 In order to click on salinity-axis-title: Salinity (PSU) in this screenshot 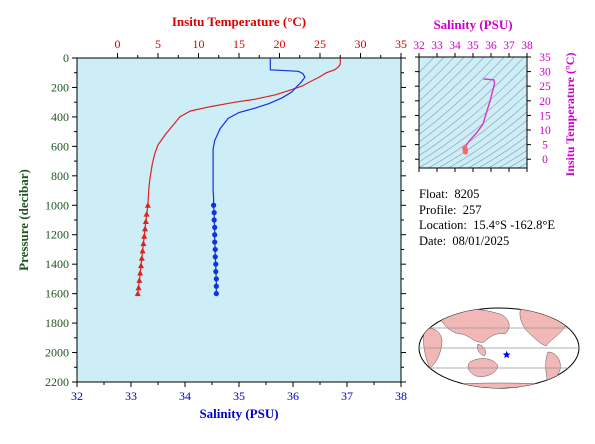, I will do `click(238, 413)`.